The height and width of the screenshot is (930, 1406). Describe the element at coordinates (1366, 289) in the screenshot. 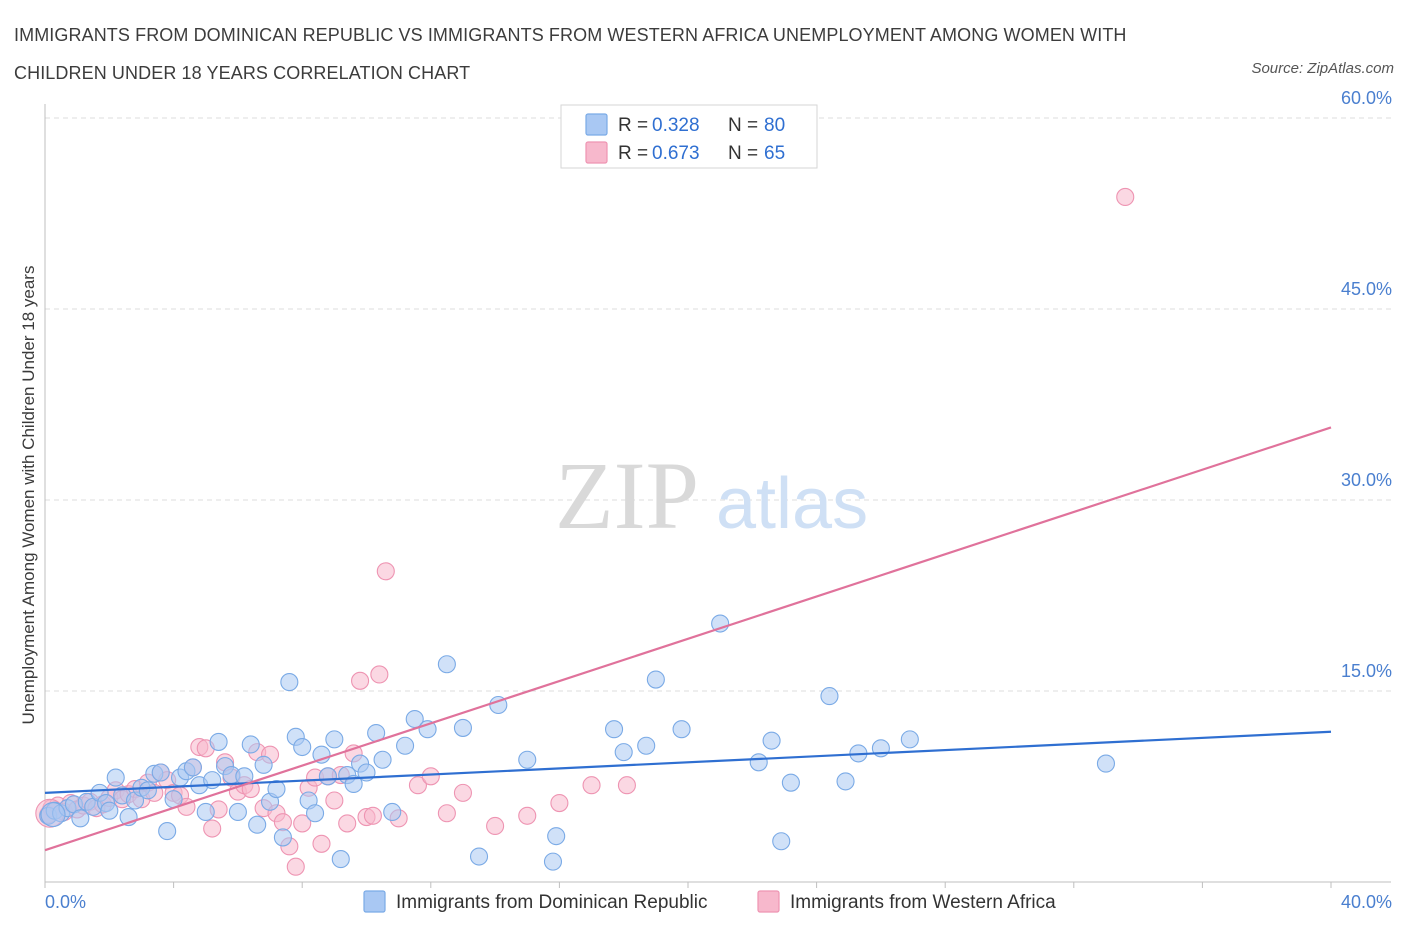

I see `y-tick-label: 45.0%` at that location.